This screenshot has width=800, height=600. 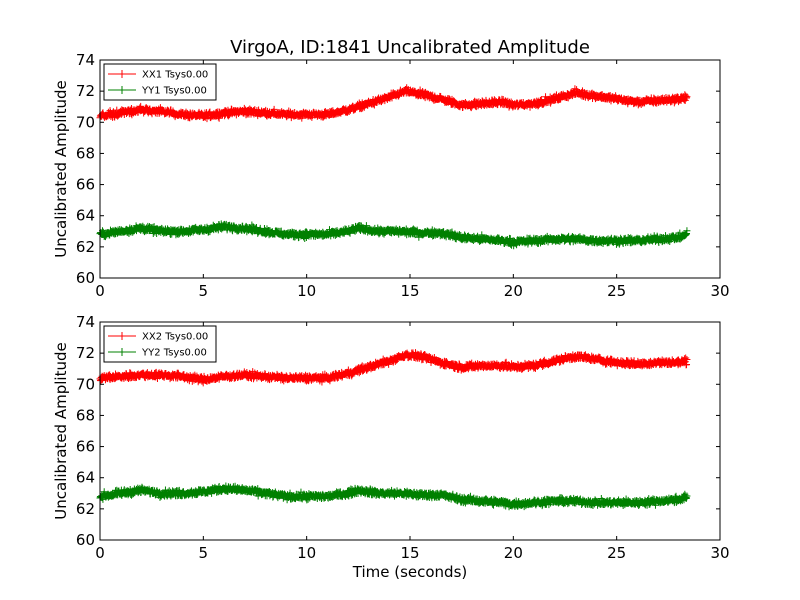 What do you see at coordinates (100, 291) in the screenshot?
I see `top-x-tick-label: 0` at bounding box center [100, 291].